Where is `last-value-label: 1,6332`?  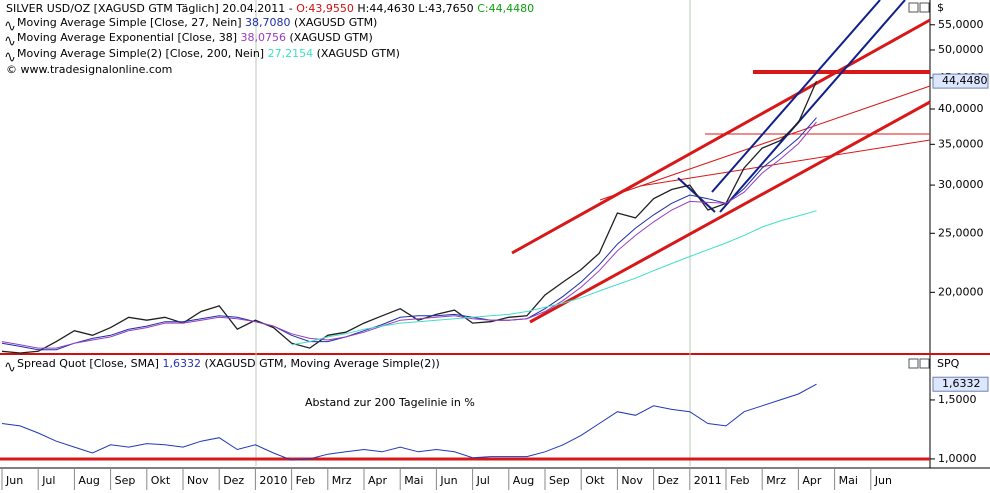
last-value-label: 1,6332 is located at coordinates (961, 383).